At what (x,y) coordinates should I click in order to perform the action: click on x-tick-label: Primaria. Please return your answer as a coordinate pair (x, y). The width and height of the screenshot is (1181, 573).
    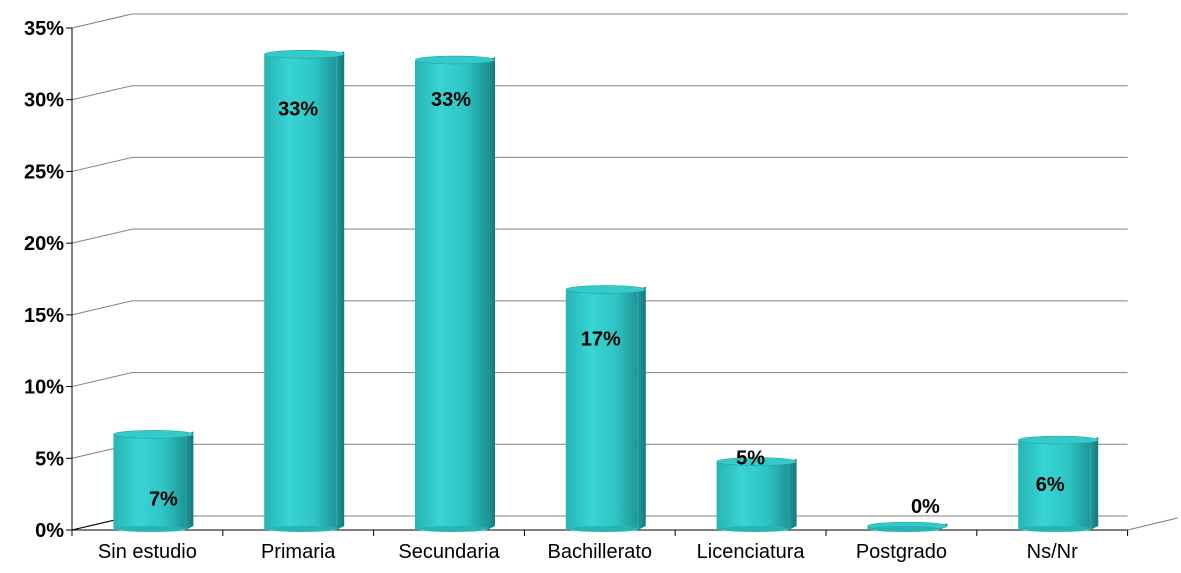
    Looking at the image, I should click on (298, 552).